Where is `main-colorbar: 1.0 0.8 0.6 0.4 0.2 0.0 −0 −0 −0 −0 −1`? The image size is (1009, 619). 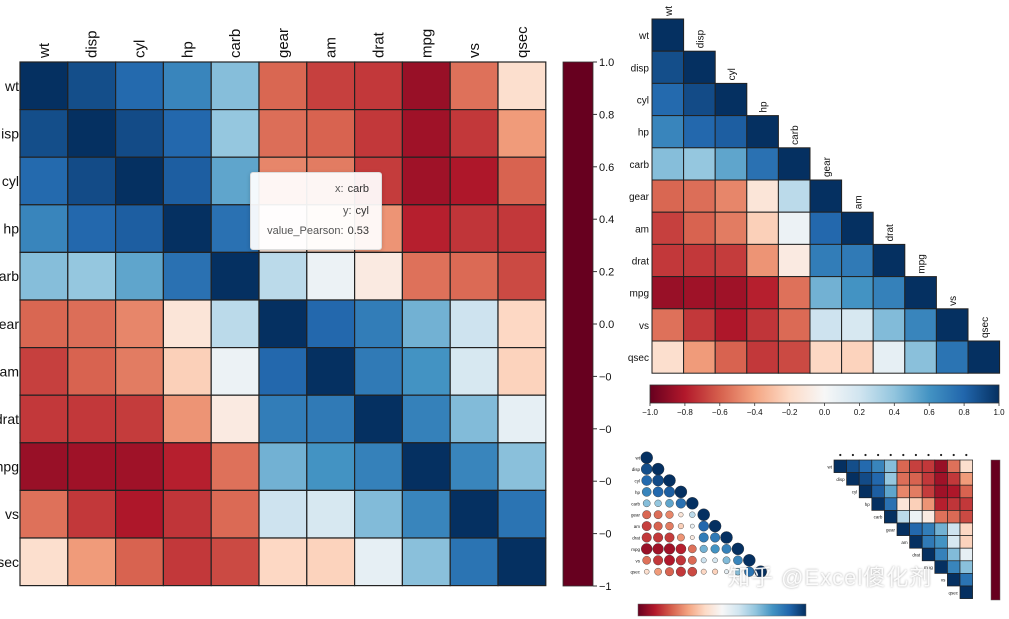
main-colorbar: 1.0 0.8 0.6 0.4 0.2 0.0 −0 −0 −0 −0 −1 is located at coordinates (588, 325).